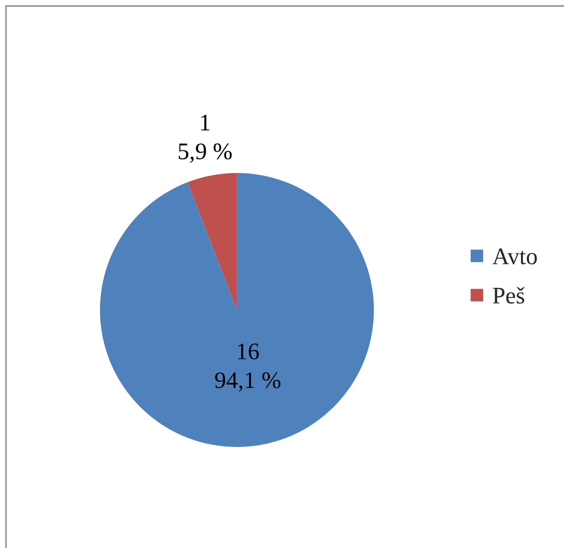  What do you see at coordinates (205, 138) in the screenshot?
I see `data-label: 1 5,9 %` at bounding box center [205, 138].